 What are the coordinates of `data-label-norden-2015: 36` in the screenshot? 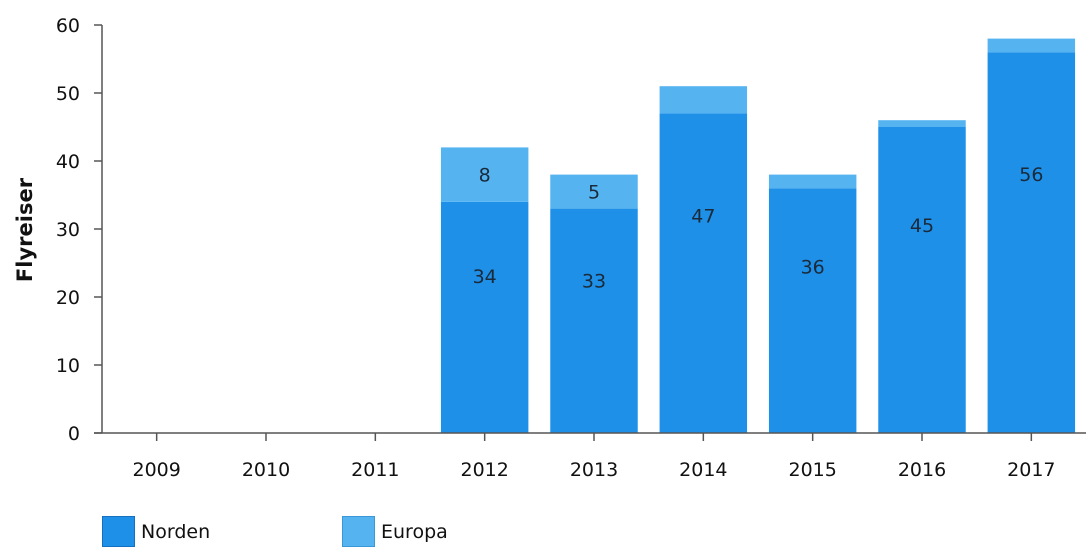 It's located at (813, 268).